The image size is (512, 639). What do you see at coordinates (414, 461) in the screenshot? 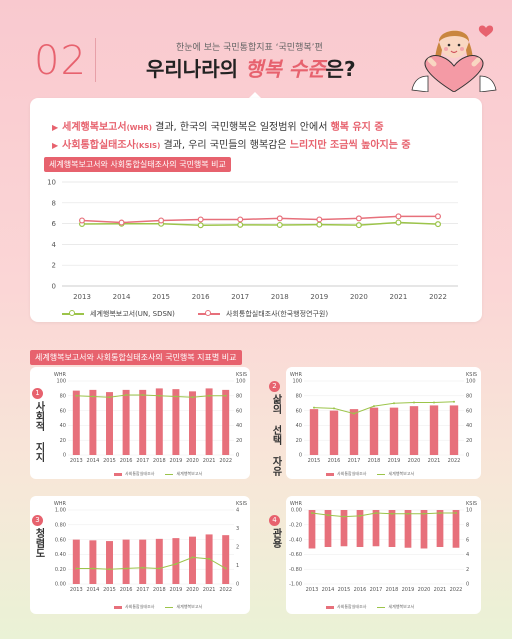
I see `x-tick-label: 2020` at bounding box center [414, 461].